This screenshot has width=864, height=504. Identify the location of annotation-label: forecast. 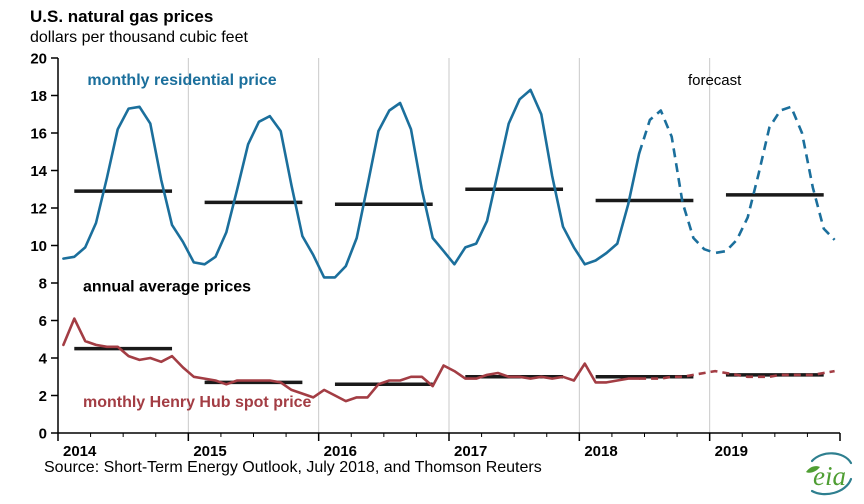
(715, 80).